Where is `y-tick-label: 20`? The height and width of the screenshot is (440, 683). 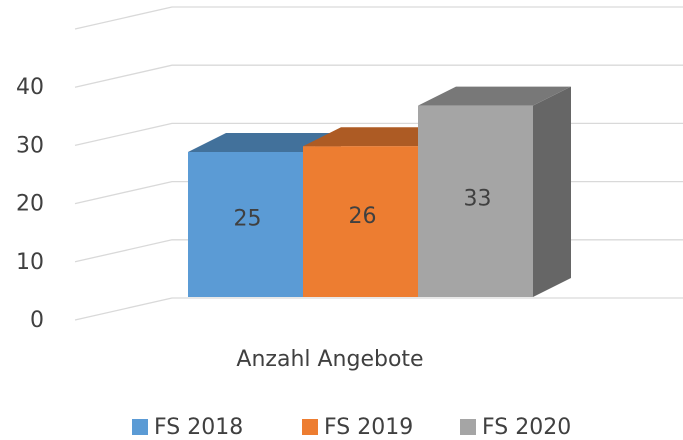
y-tick-label: 20 is located at coordinates (30, 204).